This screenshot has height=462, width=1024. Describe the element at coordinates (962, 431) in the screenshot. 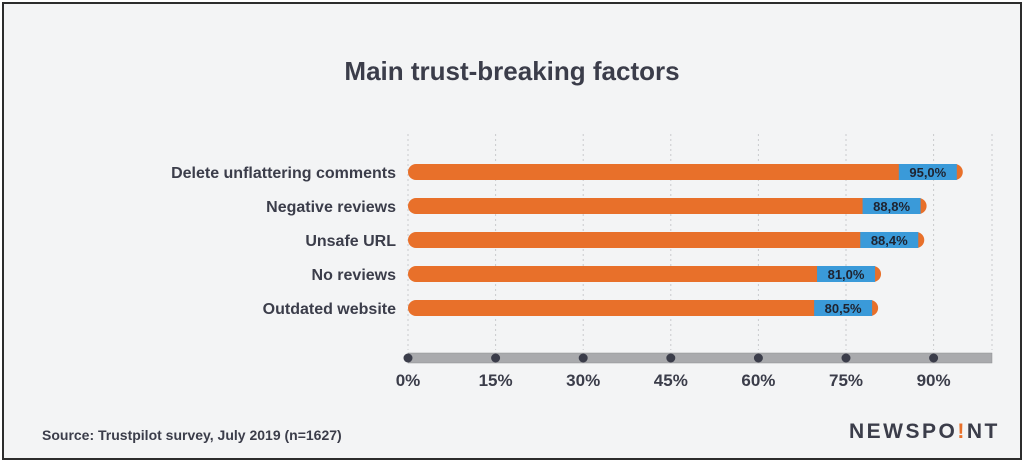

I see `logo-exclamation: !` at that location.